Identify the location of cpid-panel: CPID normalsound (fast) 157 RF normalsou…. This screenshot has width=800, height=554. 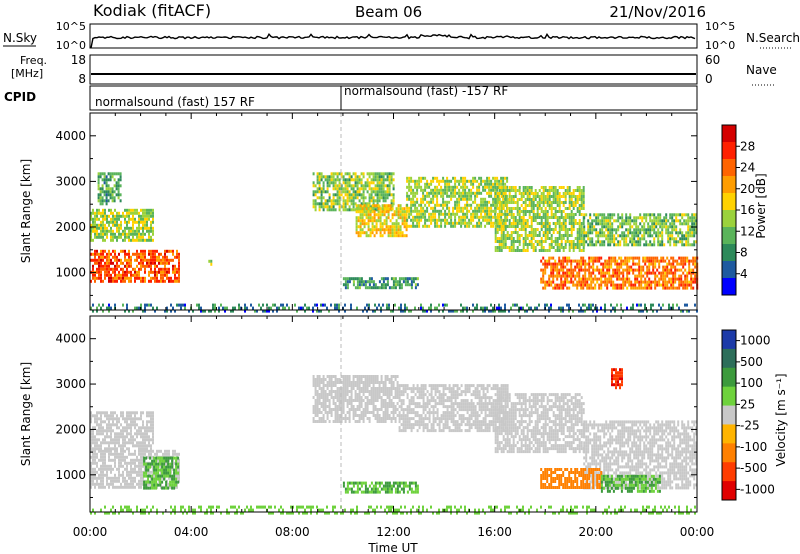
(351, 97).